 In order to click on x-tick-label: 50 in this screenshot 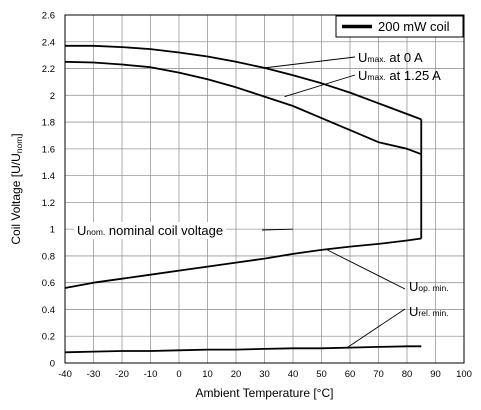, I will do `click(321, 374)`.